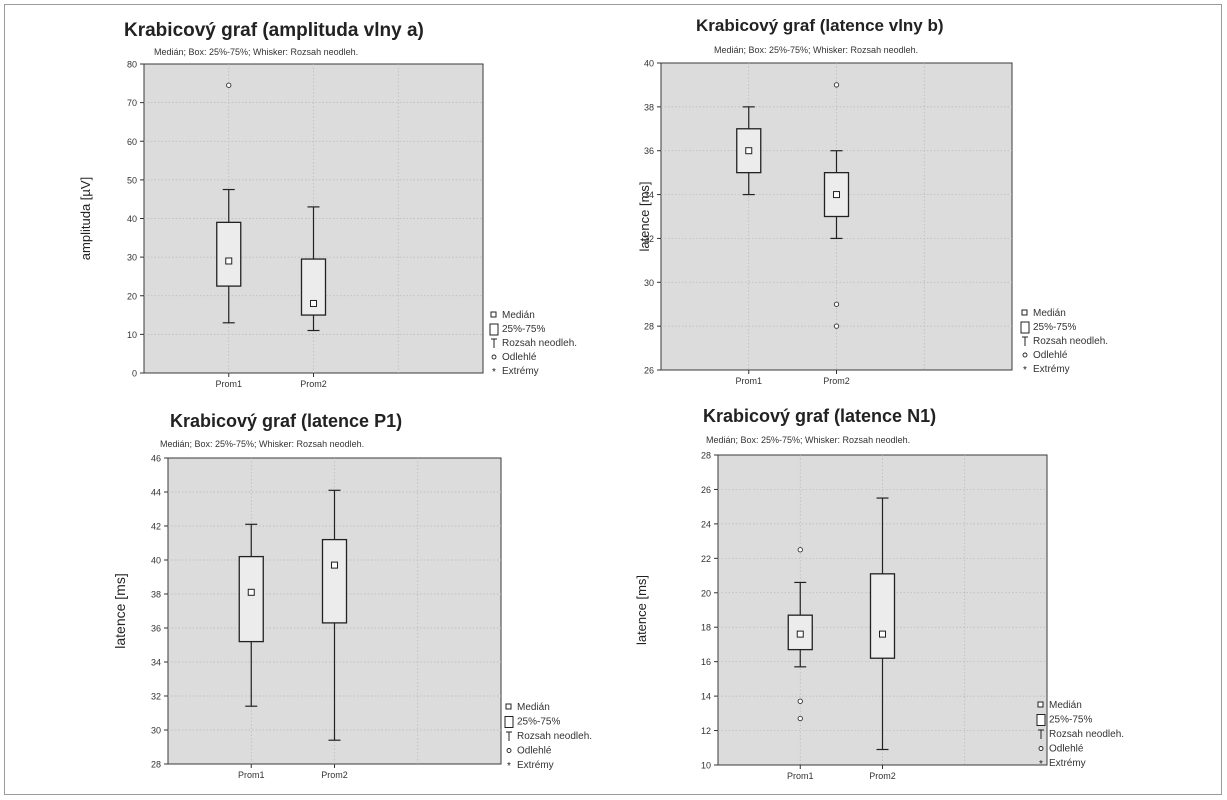 This screenshot has height=800, width=1227. I want to click on y-tick-label: 16, so click(706, 662).